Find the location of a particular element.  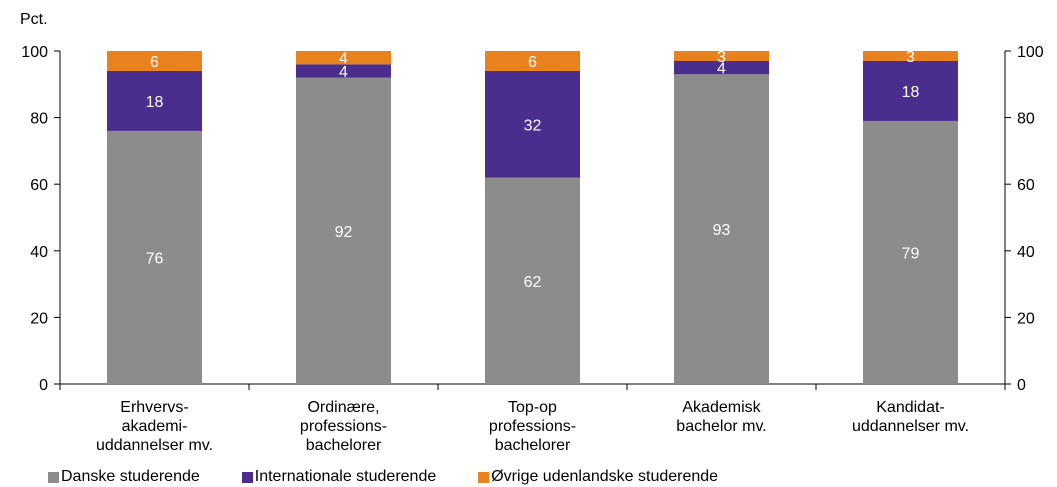

category-label: Erhvervs- is located at coordinates (154, 407).